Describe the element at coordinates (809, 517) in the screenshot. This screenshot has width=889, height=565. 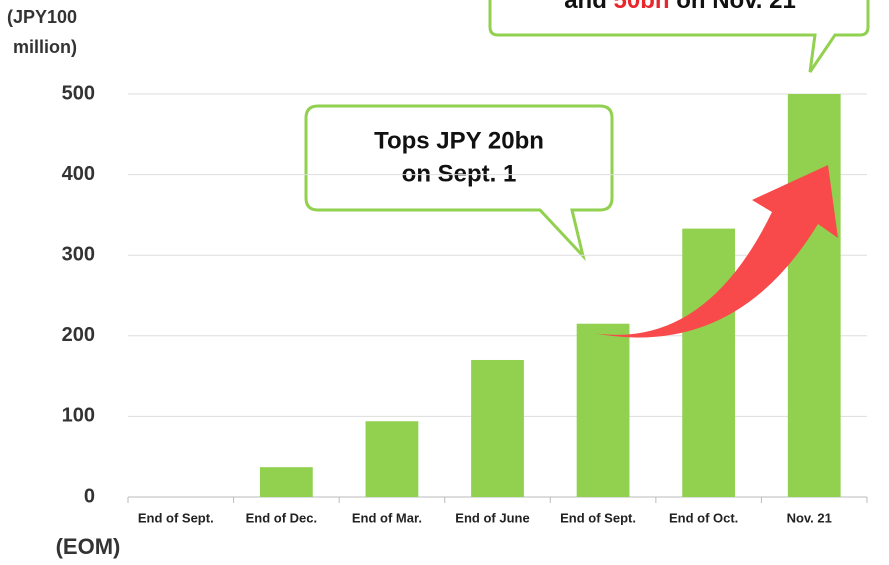
I see `x-tick-label: Nov. 21` at that location.